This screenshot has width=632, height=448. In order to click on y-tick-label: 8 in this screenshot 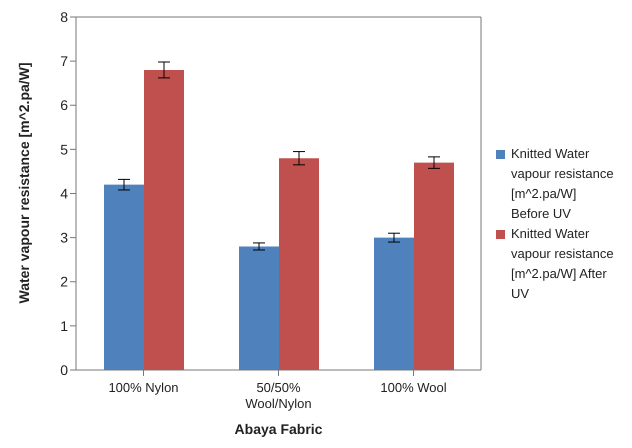, I will do `click(64, 16)`.